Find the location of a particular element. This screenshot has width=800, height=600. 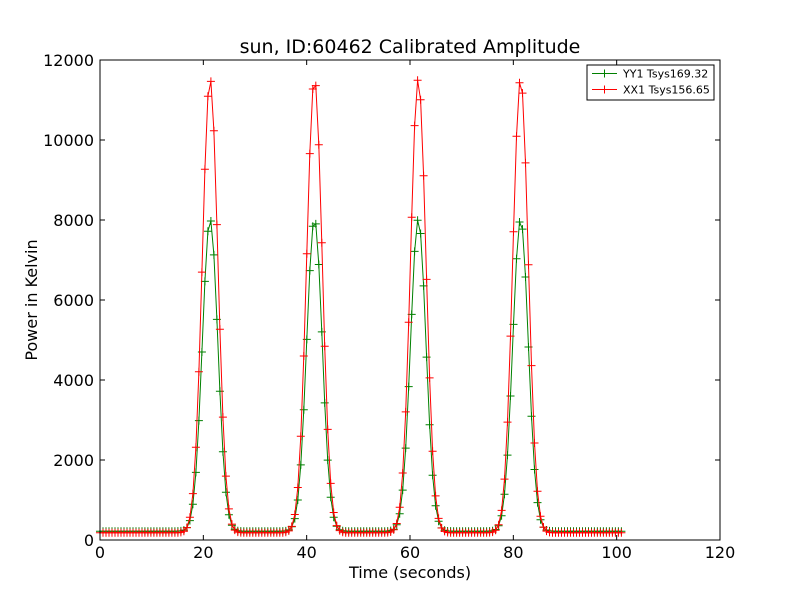

x-tick-label: 100 is located at coordinates (616, 552).